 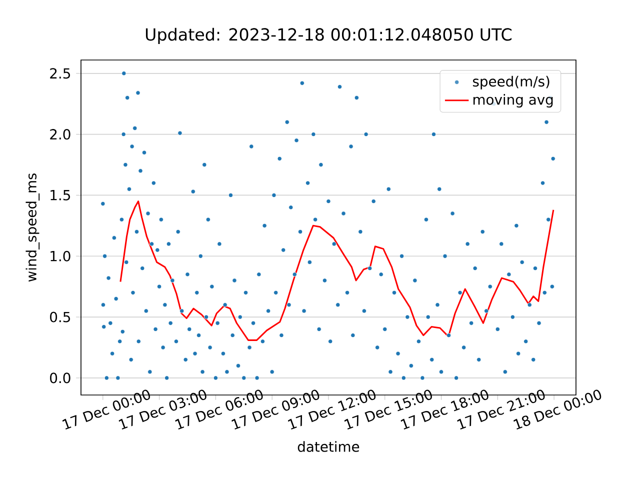 What do you see at coordinates (329, 36) in the screenshot?
I see `chart-title: Updated: 2023-12-18 00:01:12.048050 UTC` at bounding box center [329, 36].